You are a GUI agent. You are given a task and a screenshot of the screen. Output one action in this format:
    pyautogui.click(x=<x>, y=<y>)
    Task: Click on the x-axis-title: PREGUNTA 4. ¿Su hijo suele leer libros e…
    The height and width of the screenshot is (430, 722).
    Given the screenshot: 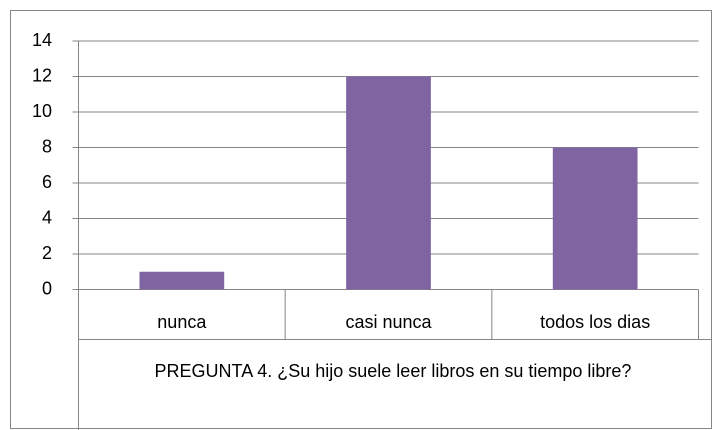 What is the action you would take?
    pyautogui.click(x=393, y=371)
    